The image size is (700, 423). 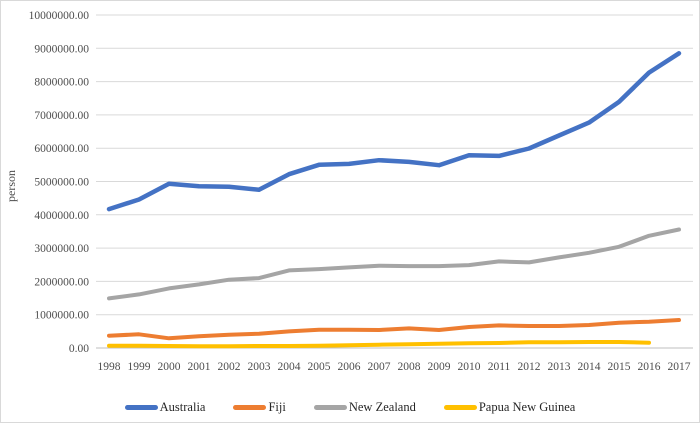 What do you see at coordinates (139, 367) in the screenshot?
I see `x-tick-label: 1999` at bounding box center [139, 367].